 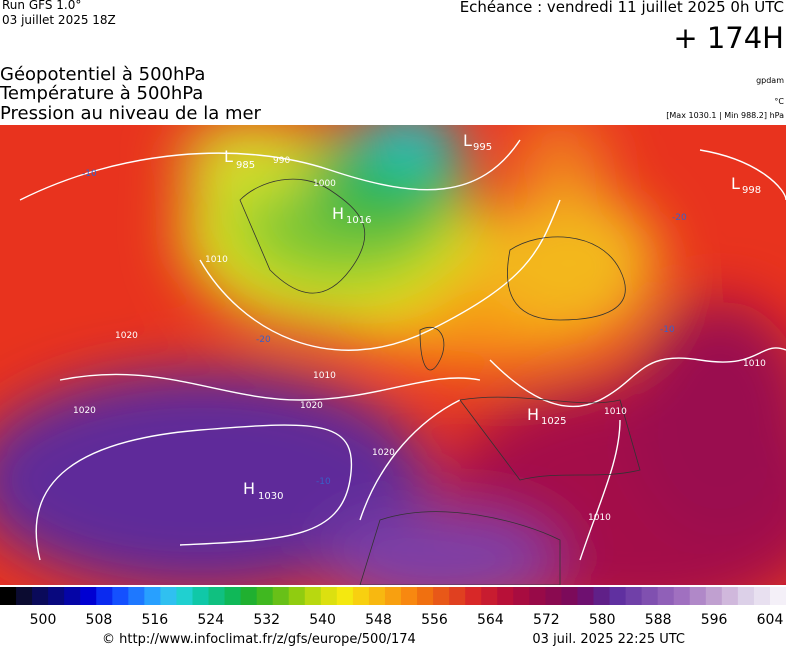 What do you see at coordinates (270, 496) in the screenshot?
I see `system-value: 1030` at bounding box center [270, 496].